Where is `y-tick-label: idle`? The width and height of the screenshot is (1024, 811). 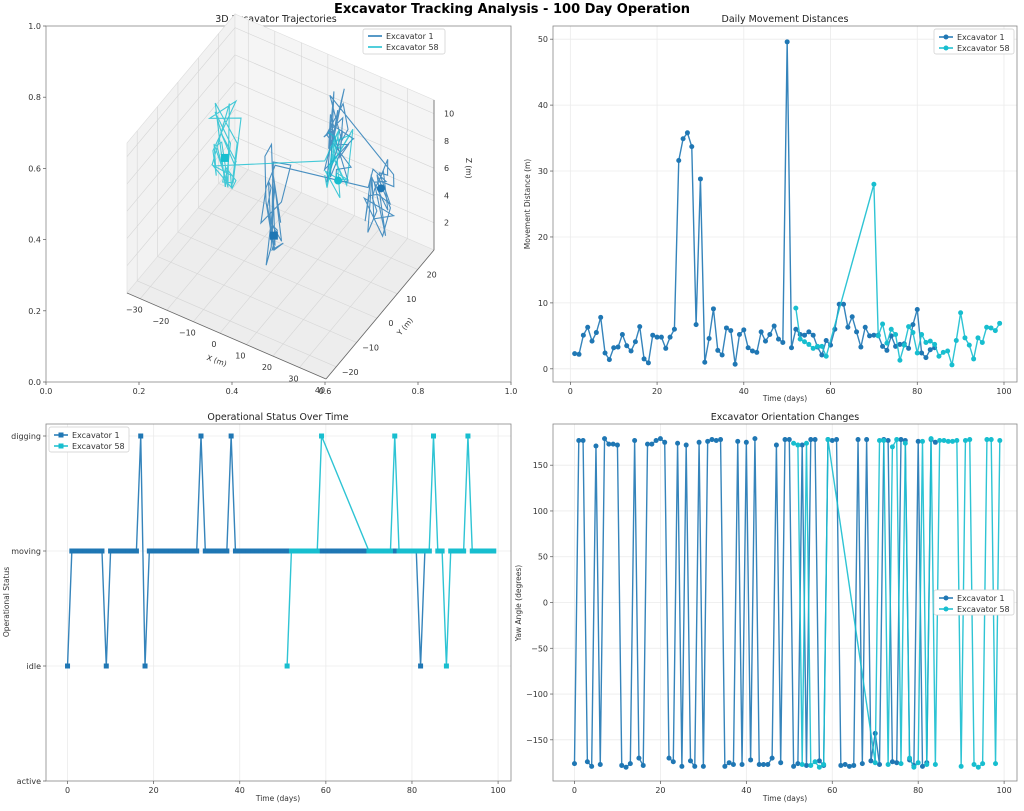 y-tick-label: idle is located at coordinates (34, 666).